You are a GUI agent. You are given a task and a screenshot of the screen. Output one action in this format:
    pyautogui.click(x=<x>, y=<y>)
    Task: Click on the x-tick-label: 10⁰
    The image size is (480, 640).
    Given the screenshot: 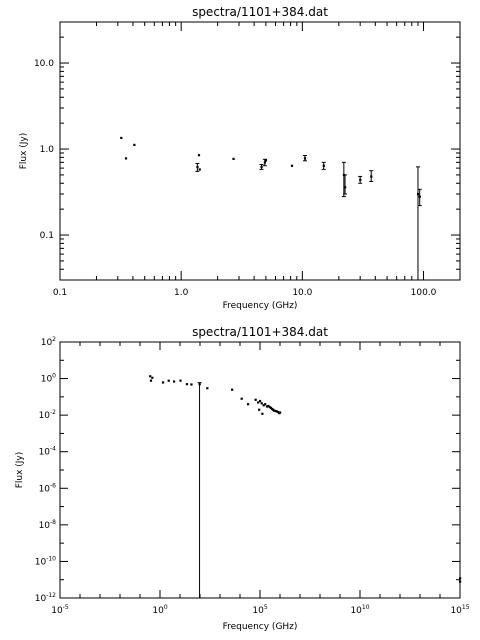 What is the action you would take?
    pyautogui.click(x=159, y=610)
    